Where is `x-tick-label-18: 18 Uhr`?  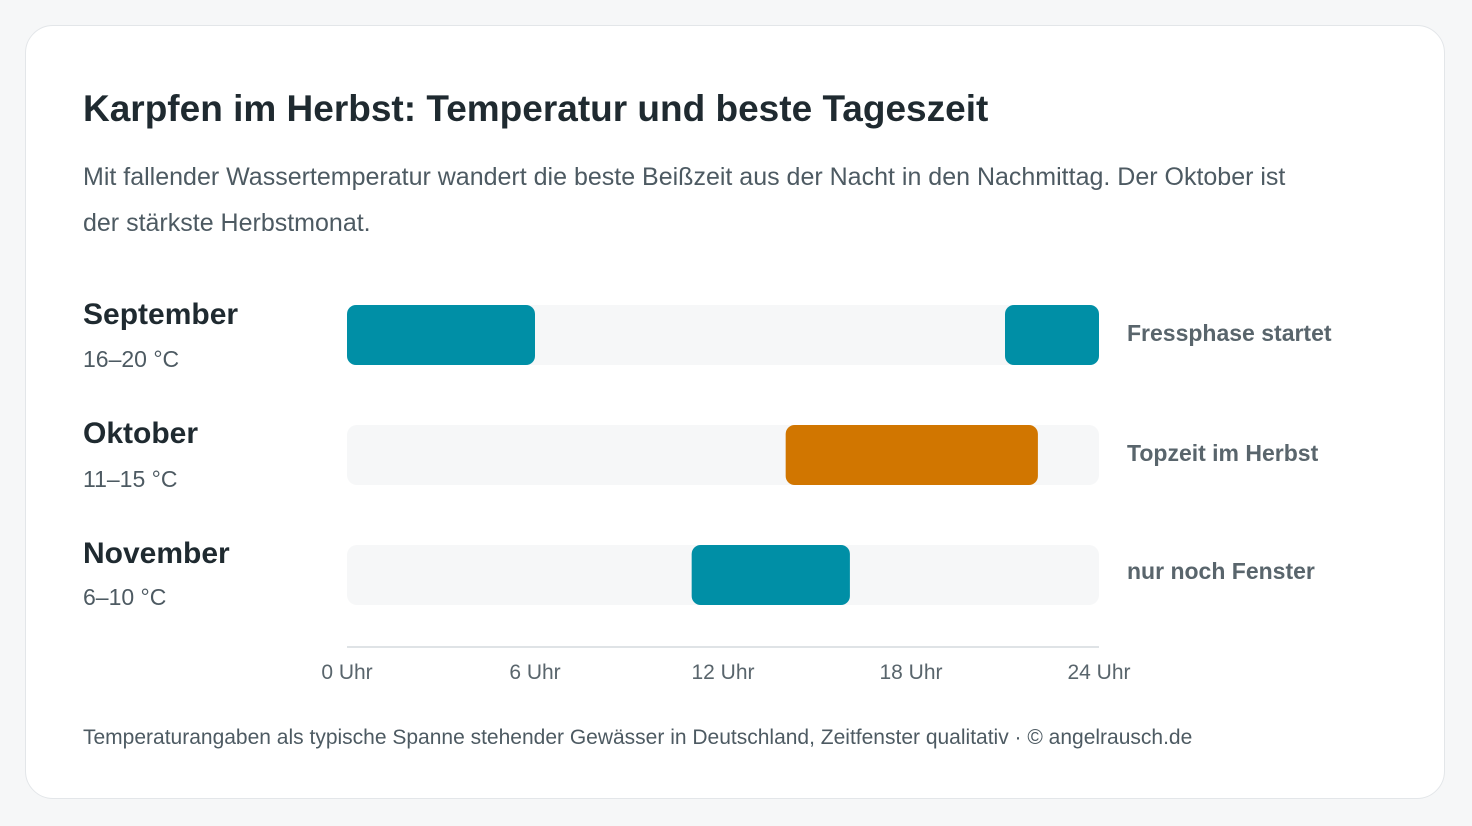
x-tick-label-18: 18 Uhr is located at coordinates (910, 672).